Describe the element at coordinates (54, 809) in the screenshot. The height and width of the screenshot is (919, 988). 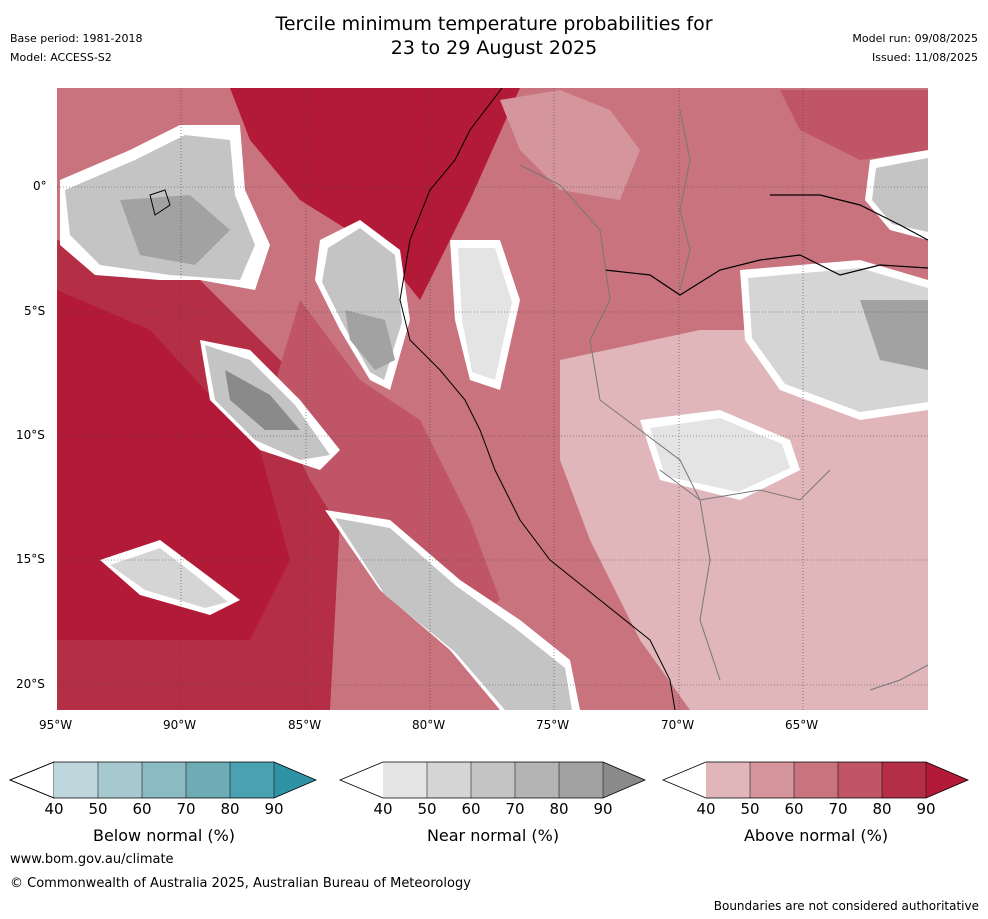
I see `below-tick-40: 40` at that location.